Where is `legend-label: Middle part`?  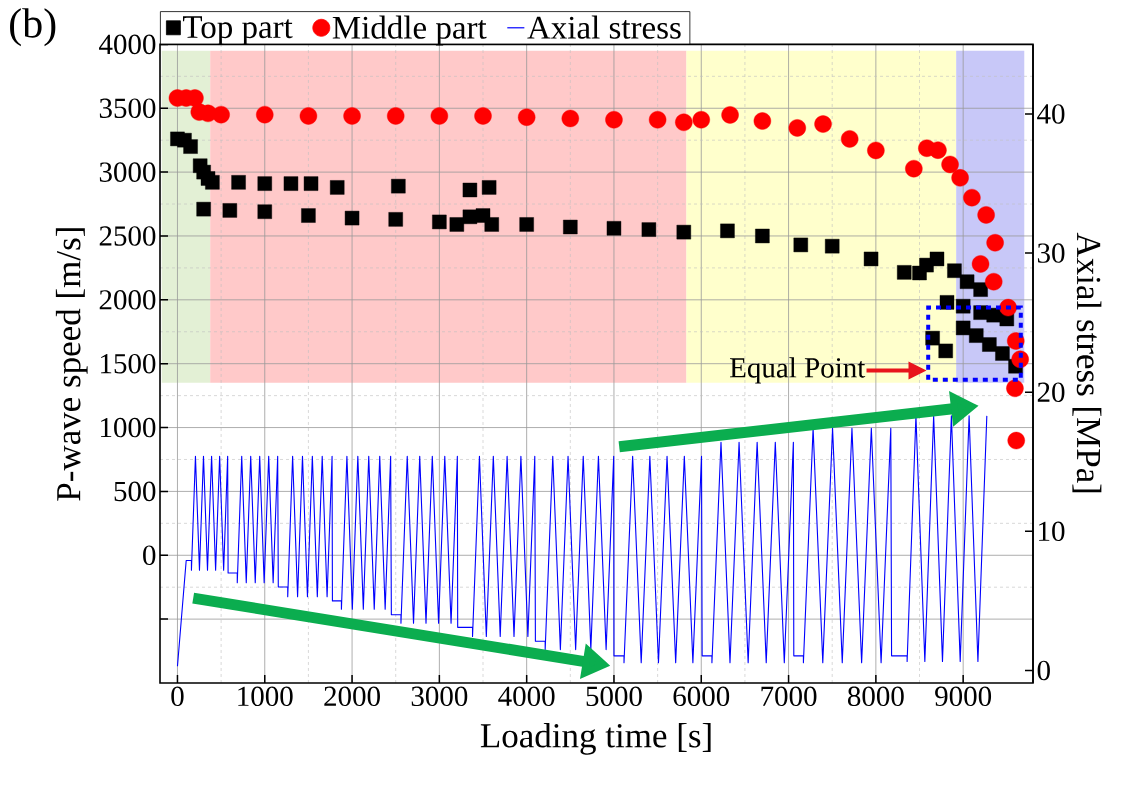
legend-label: Middle part is located at coordinates (409, 30).